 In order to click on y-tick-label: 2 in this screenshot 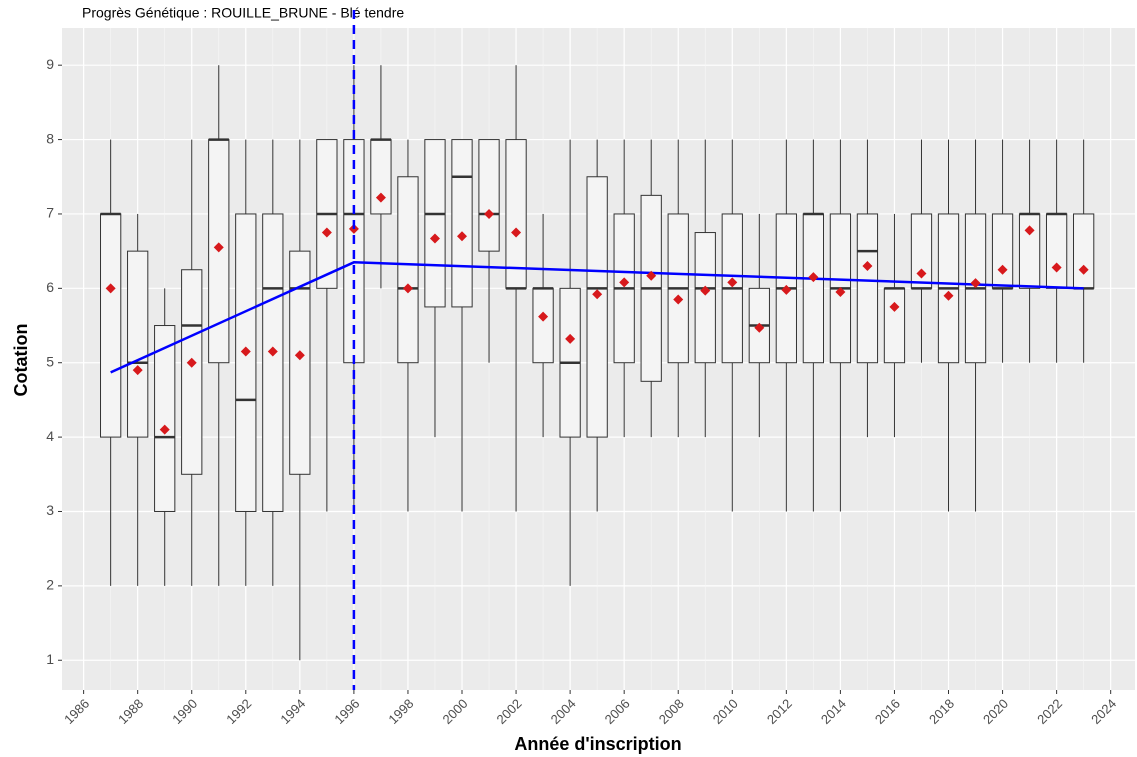, I will do `click(50, 585)`.